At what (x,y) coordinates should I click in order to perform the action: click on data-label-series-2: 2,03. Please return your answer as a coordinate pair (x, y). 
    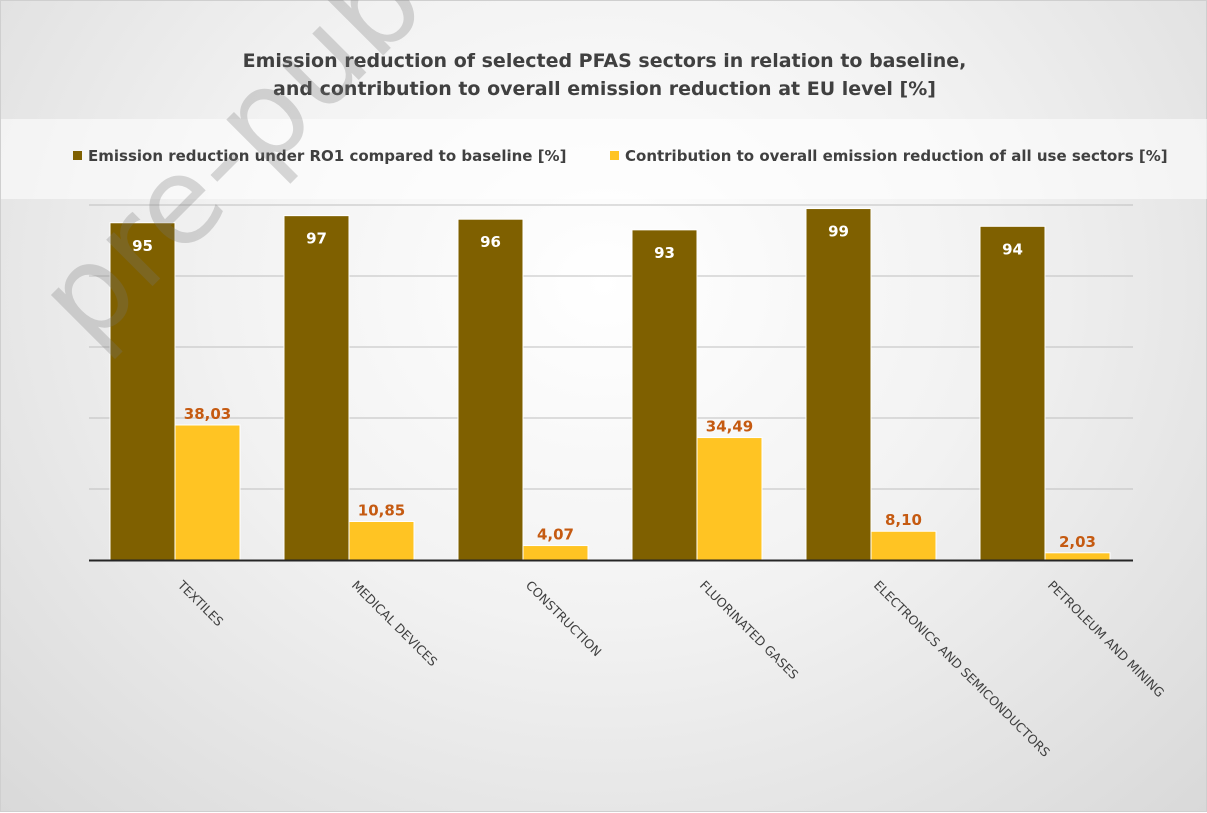
    Looking at the image, I should click on (1077, 542).